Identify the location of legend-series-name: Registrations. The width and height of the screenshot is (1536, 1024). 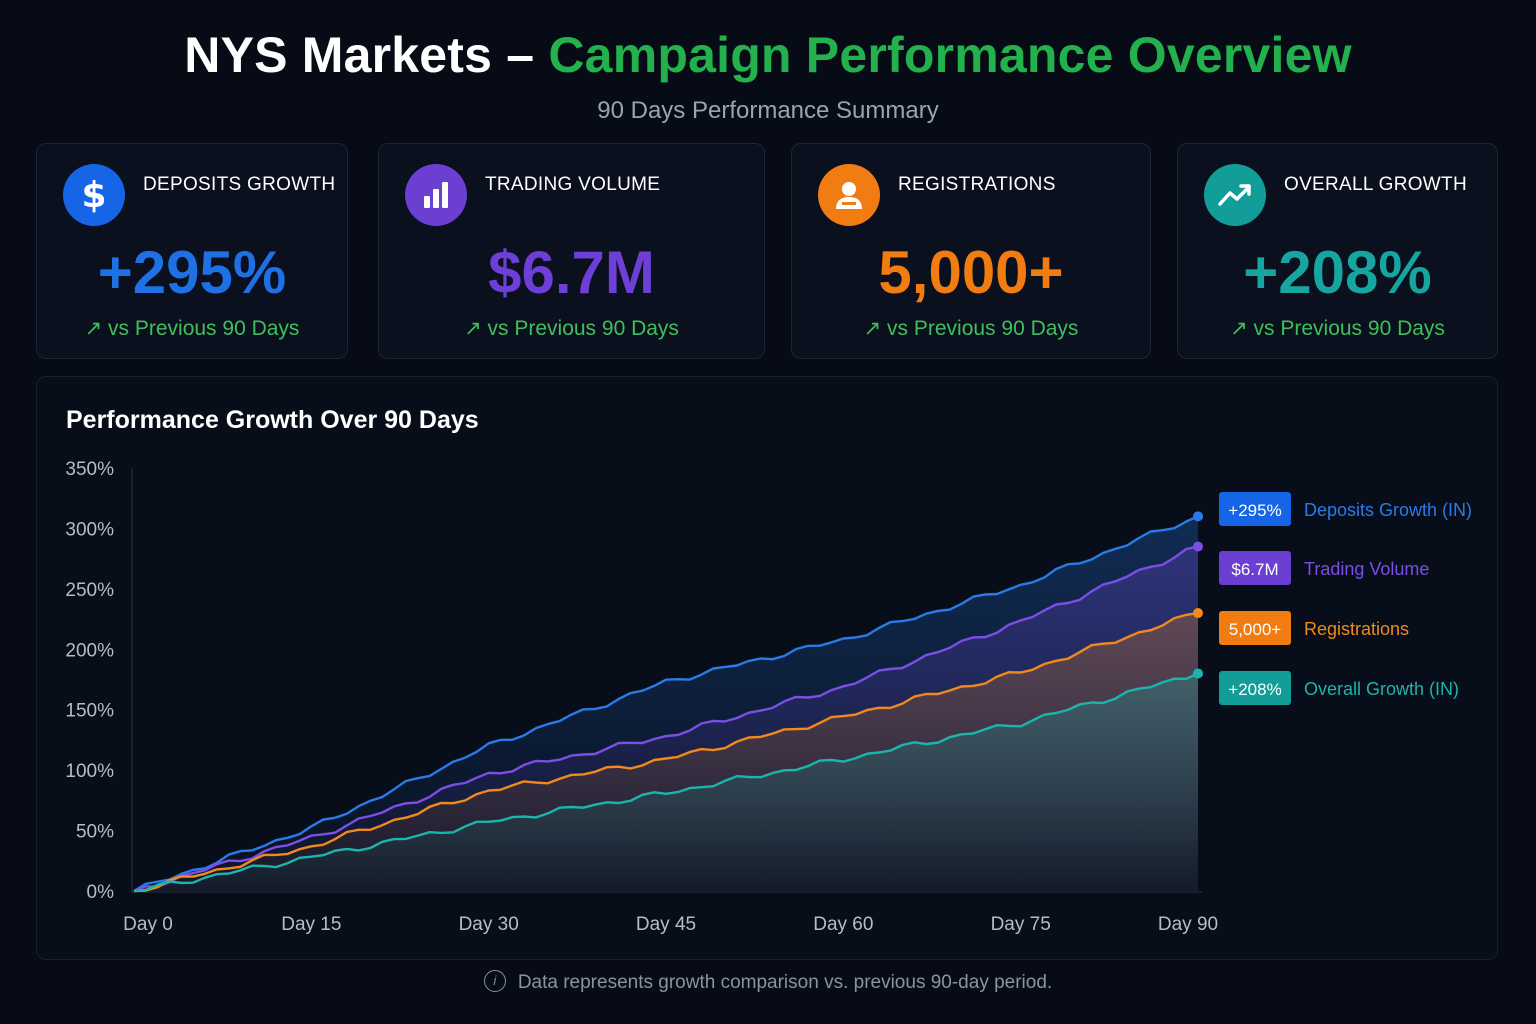
(1356, 629).